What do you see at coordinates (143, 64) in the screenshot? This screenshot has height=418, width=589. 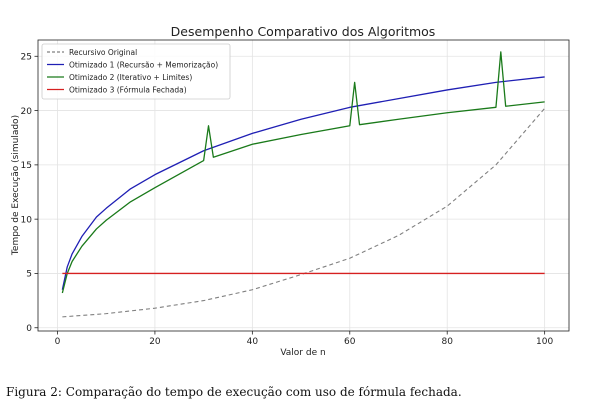 I see `legend-entry: Otimizado 1 (Recursão + Memorização)` at bounding box center [143, 64].